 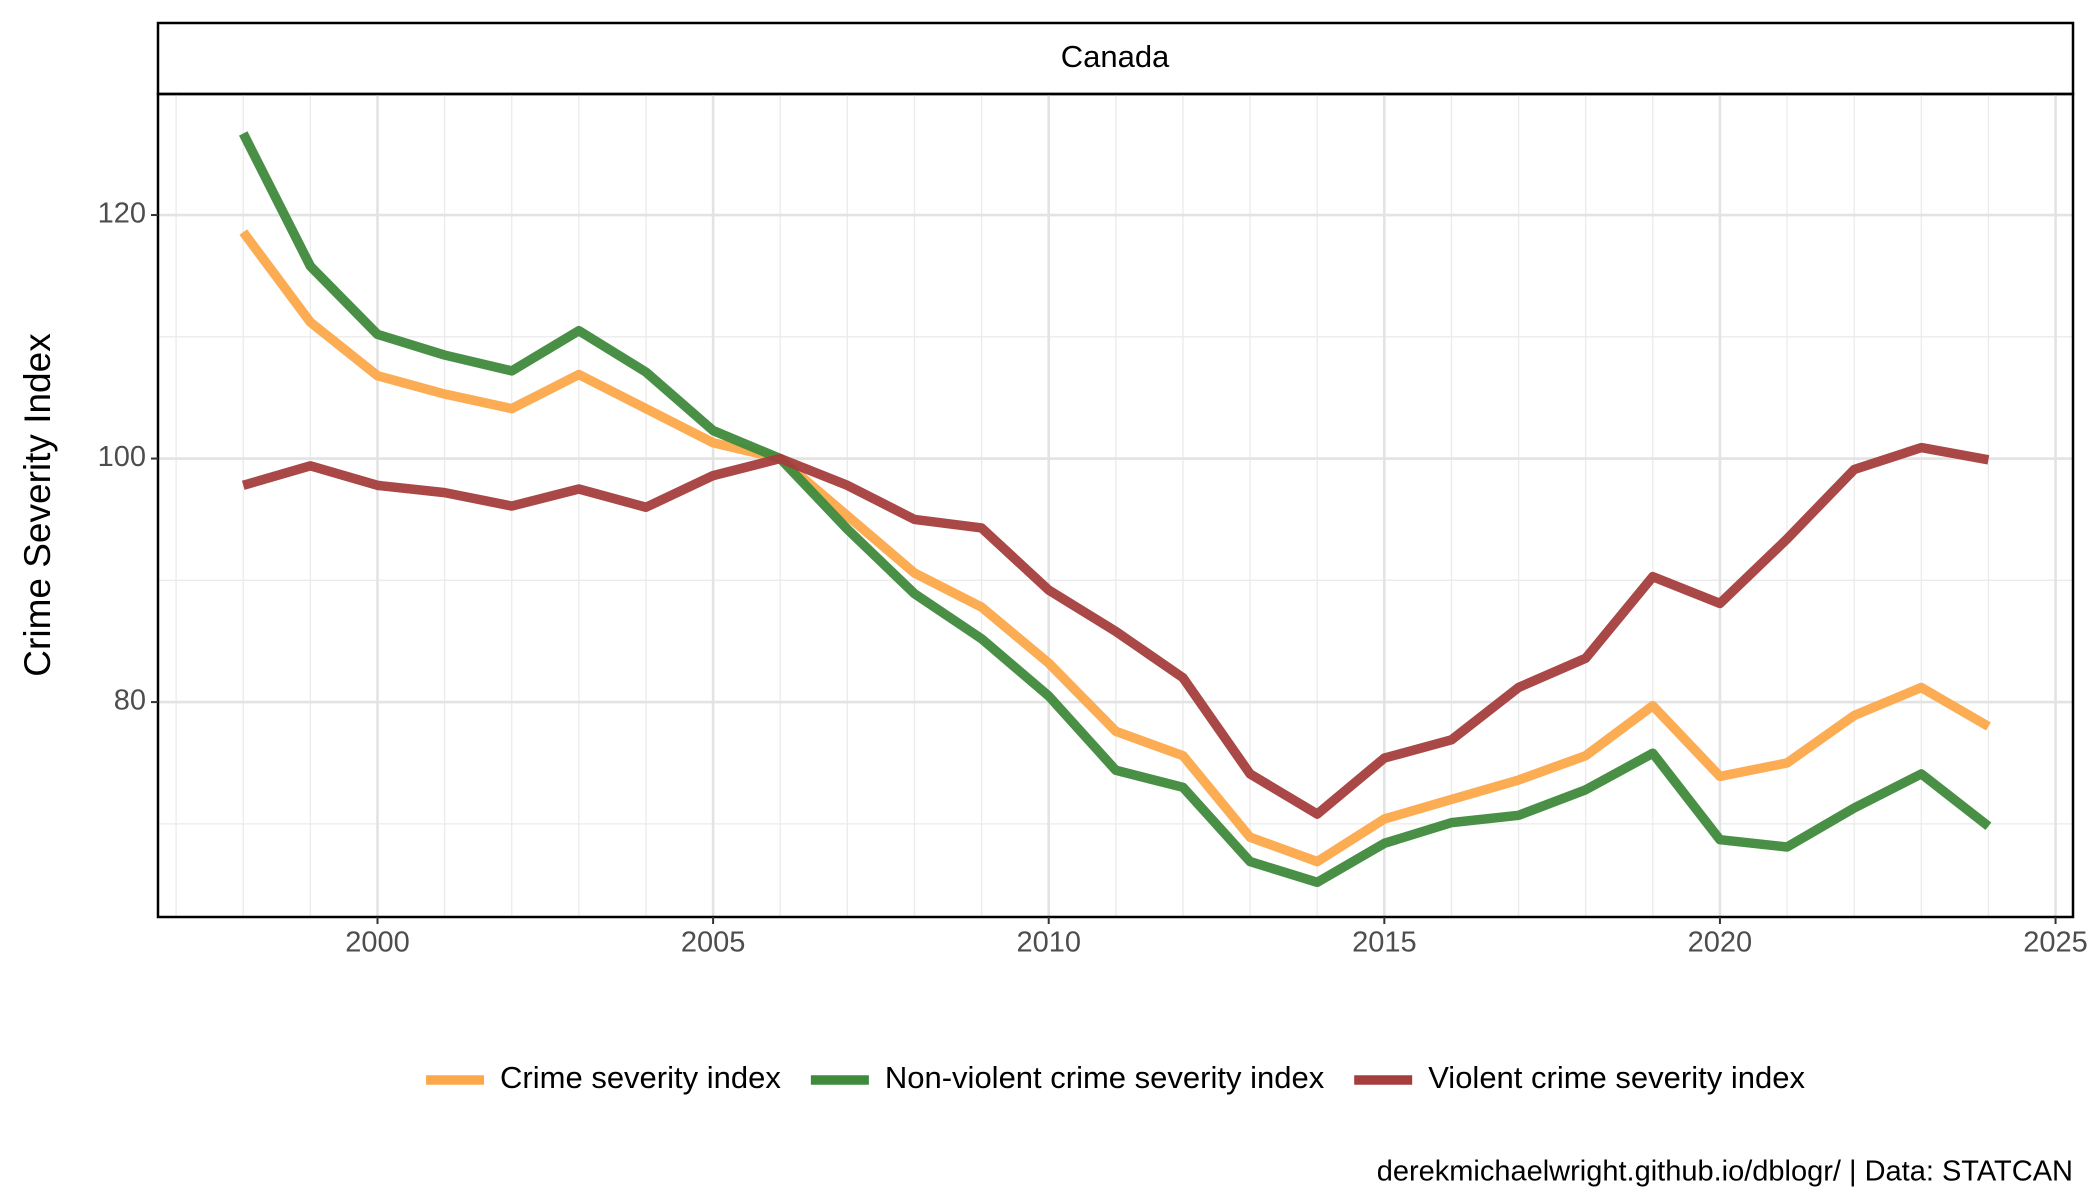 What do you see at coordinates (37, 505) in the screenshot?
I see `y-axis-title: Crime Severity Index` at bounding box center [37, 505].